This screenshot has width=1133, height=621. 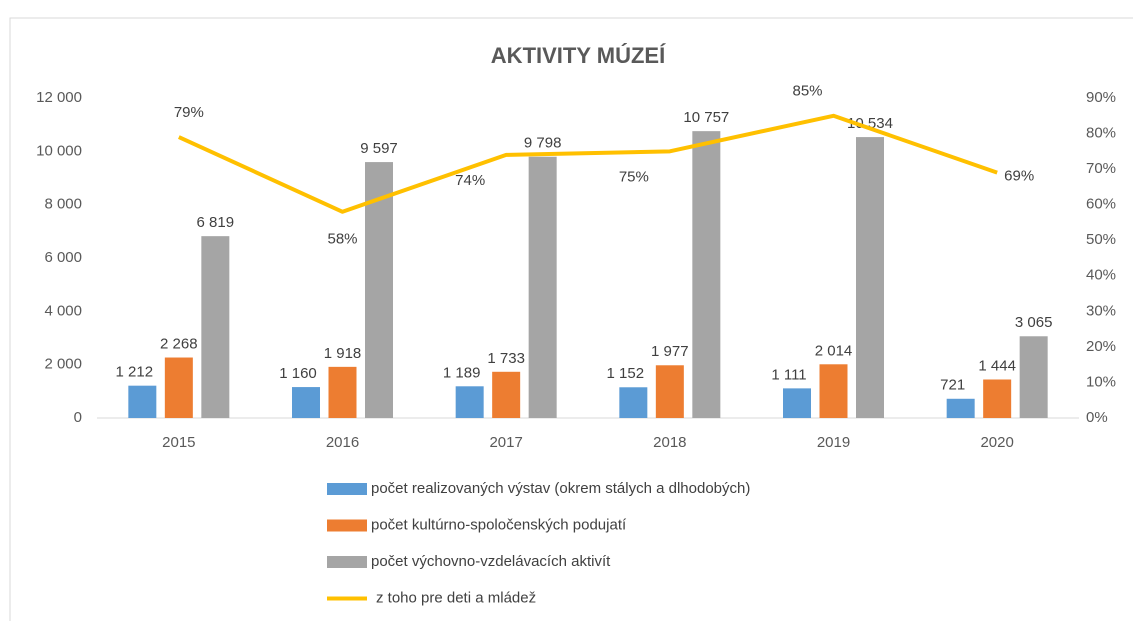 I want to click on data-label: 58%, so click(x=342, y=239).